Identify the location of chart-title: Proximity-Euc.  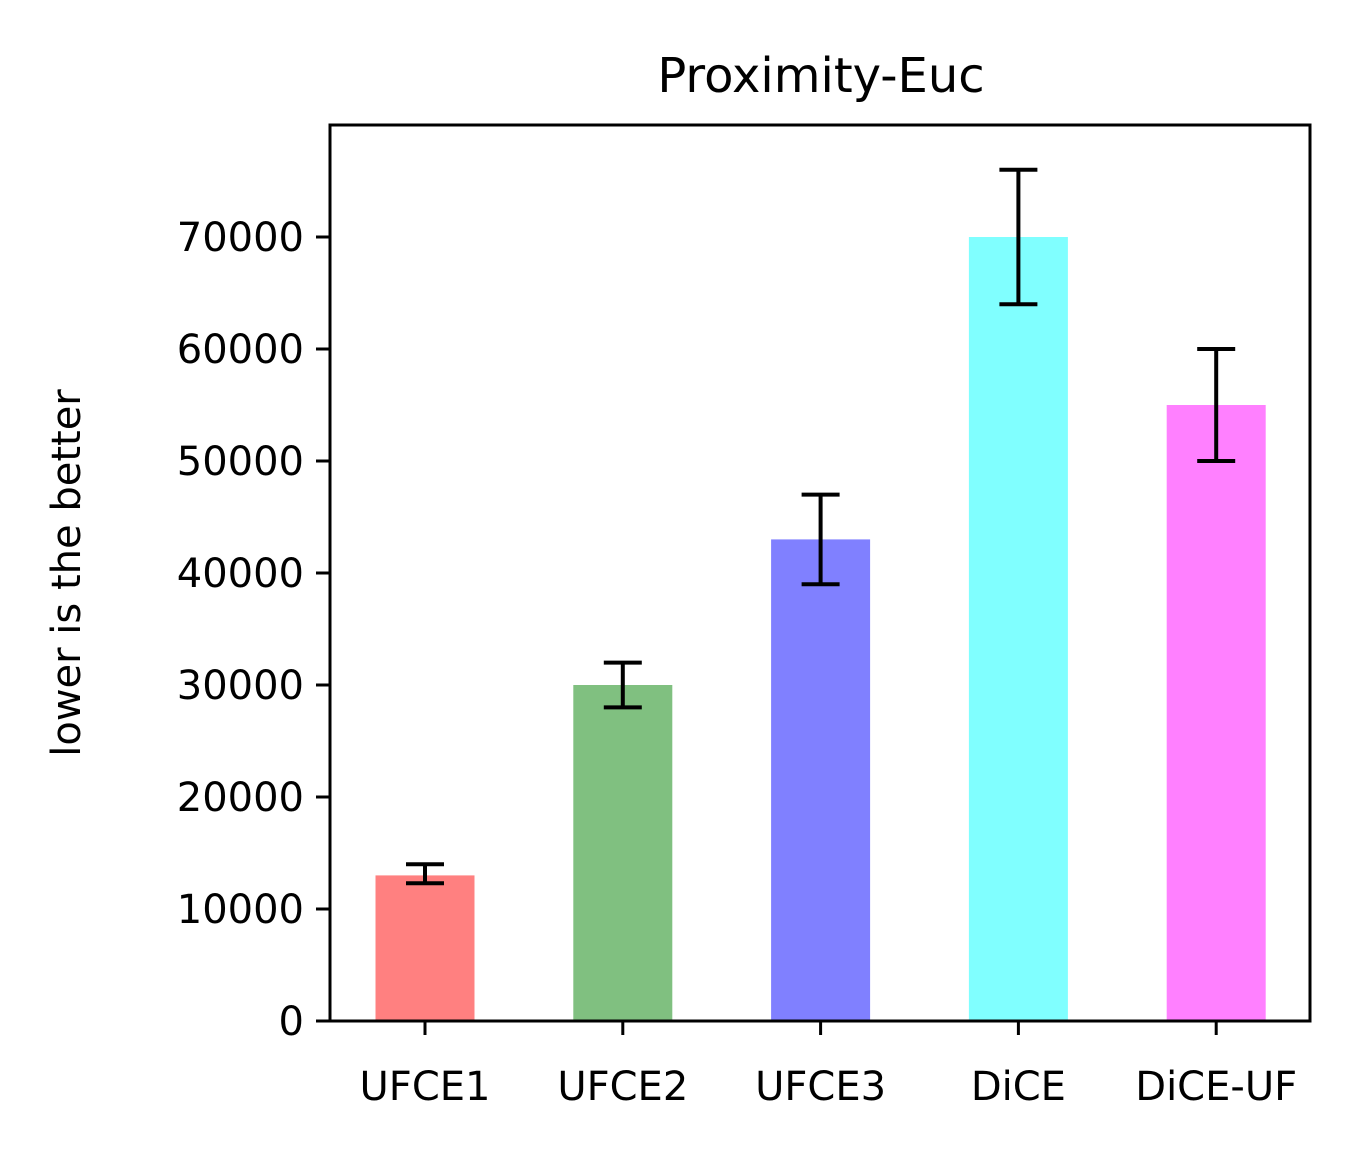
(820, 76).